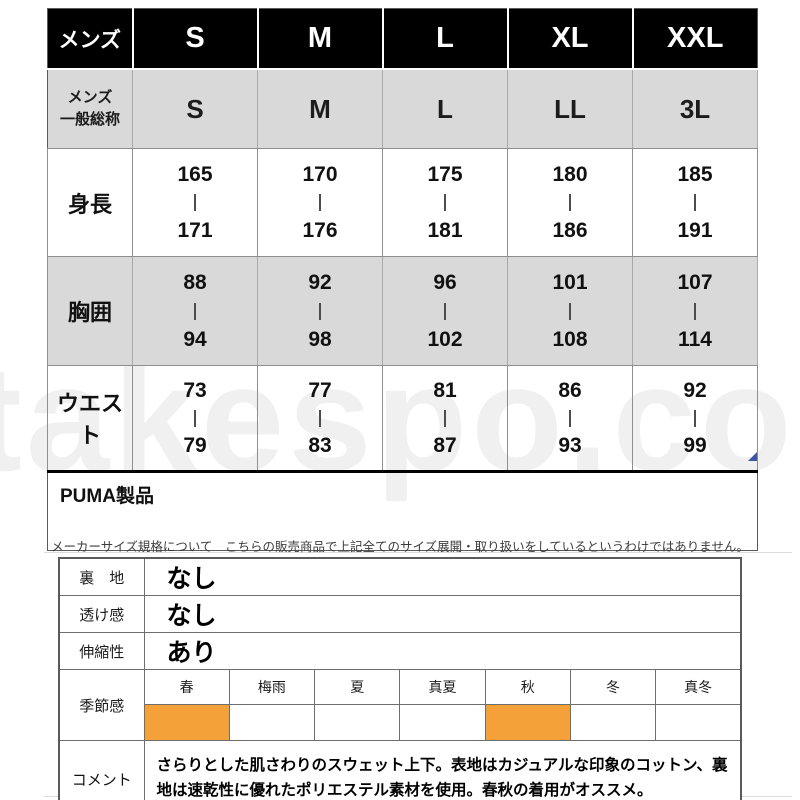 The width and height of the screenshot is (800, 800). I want to click on alias-label-line2: 一般総称, so click(89, 119).